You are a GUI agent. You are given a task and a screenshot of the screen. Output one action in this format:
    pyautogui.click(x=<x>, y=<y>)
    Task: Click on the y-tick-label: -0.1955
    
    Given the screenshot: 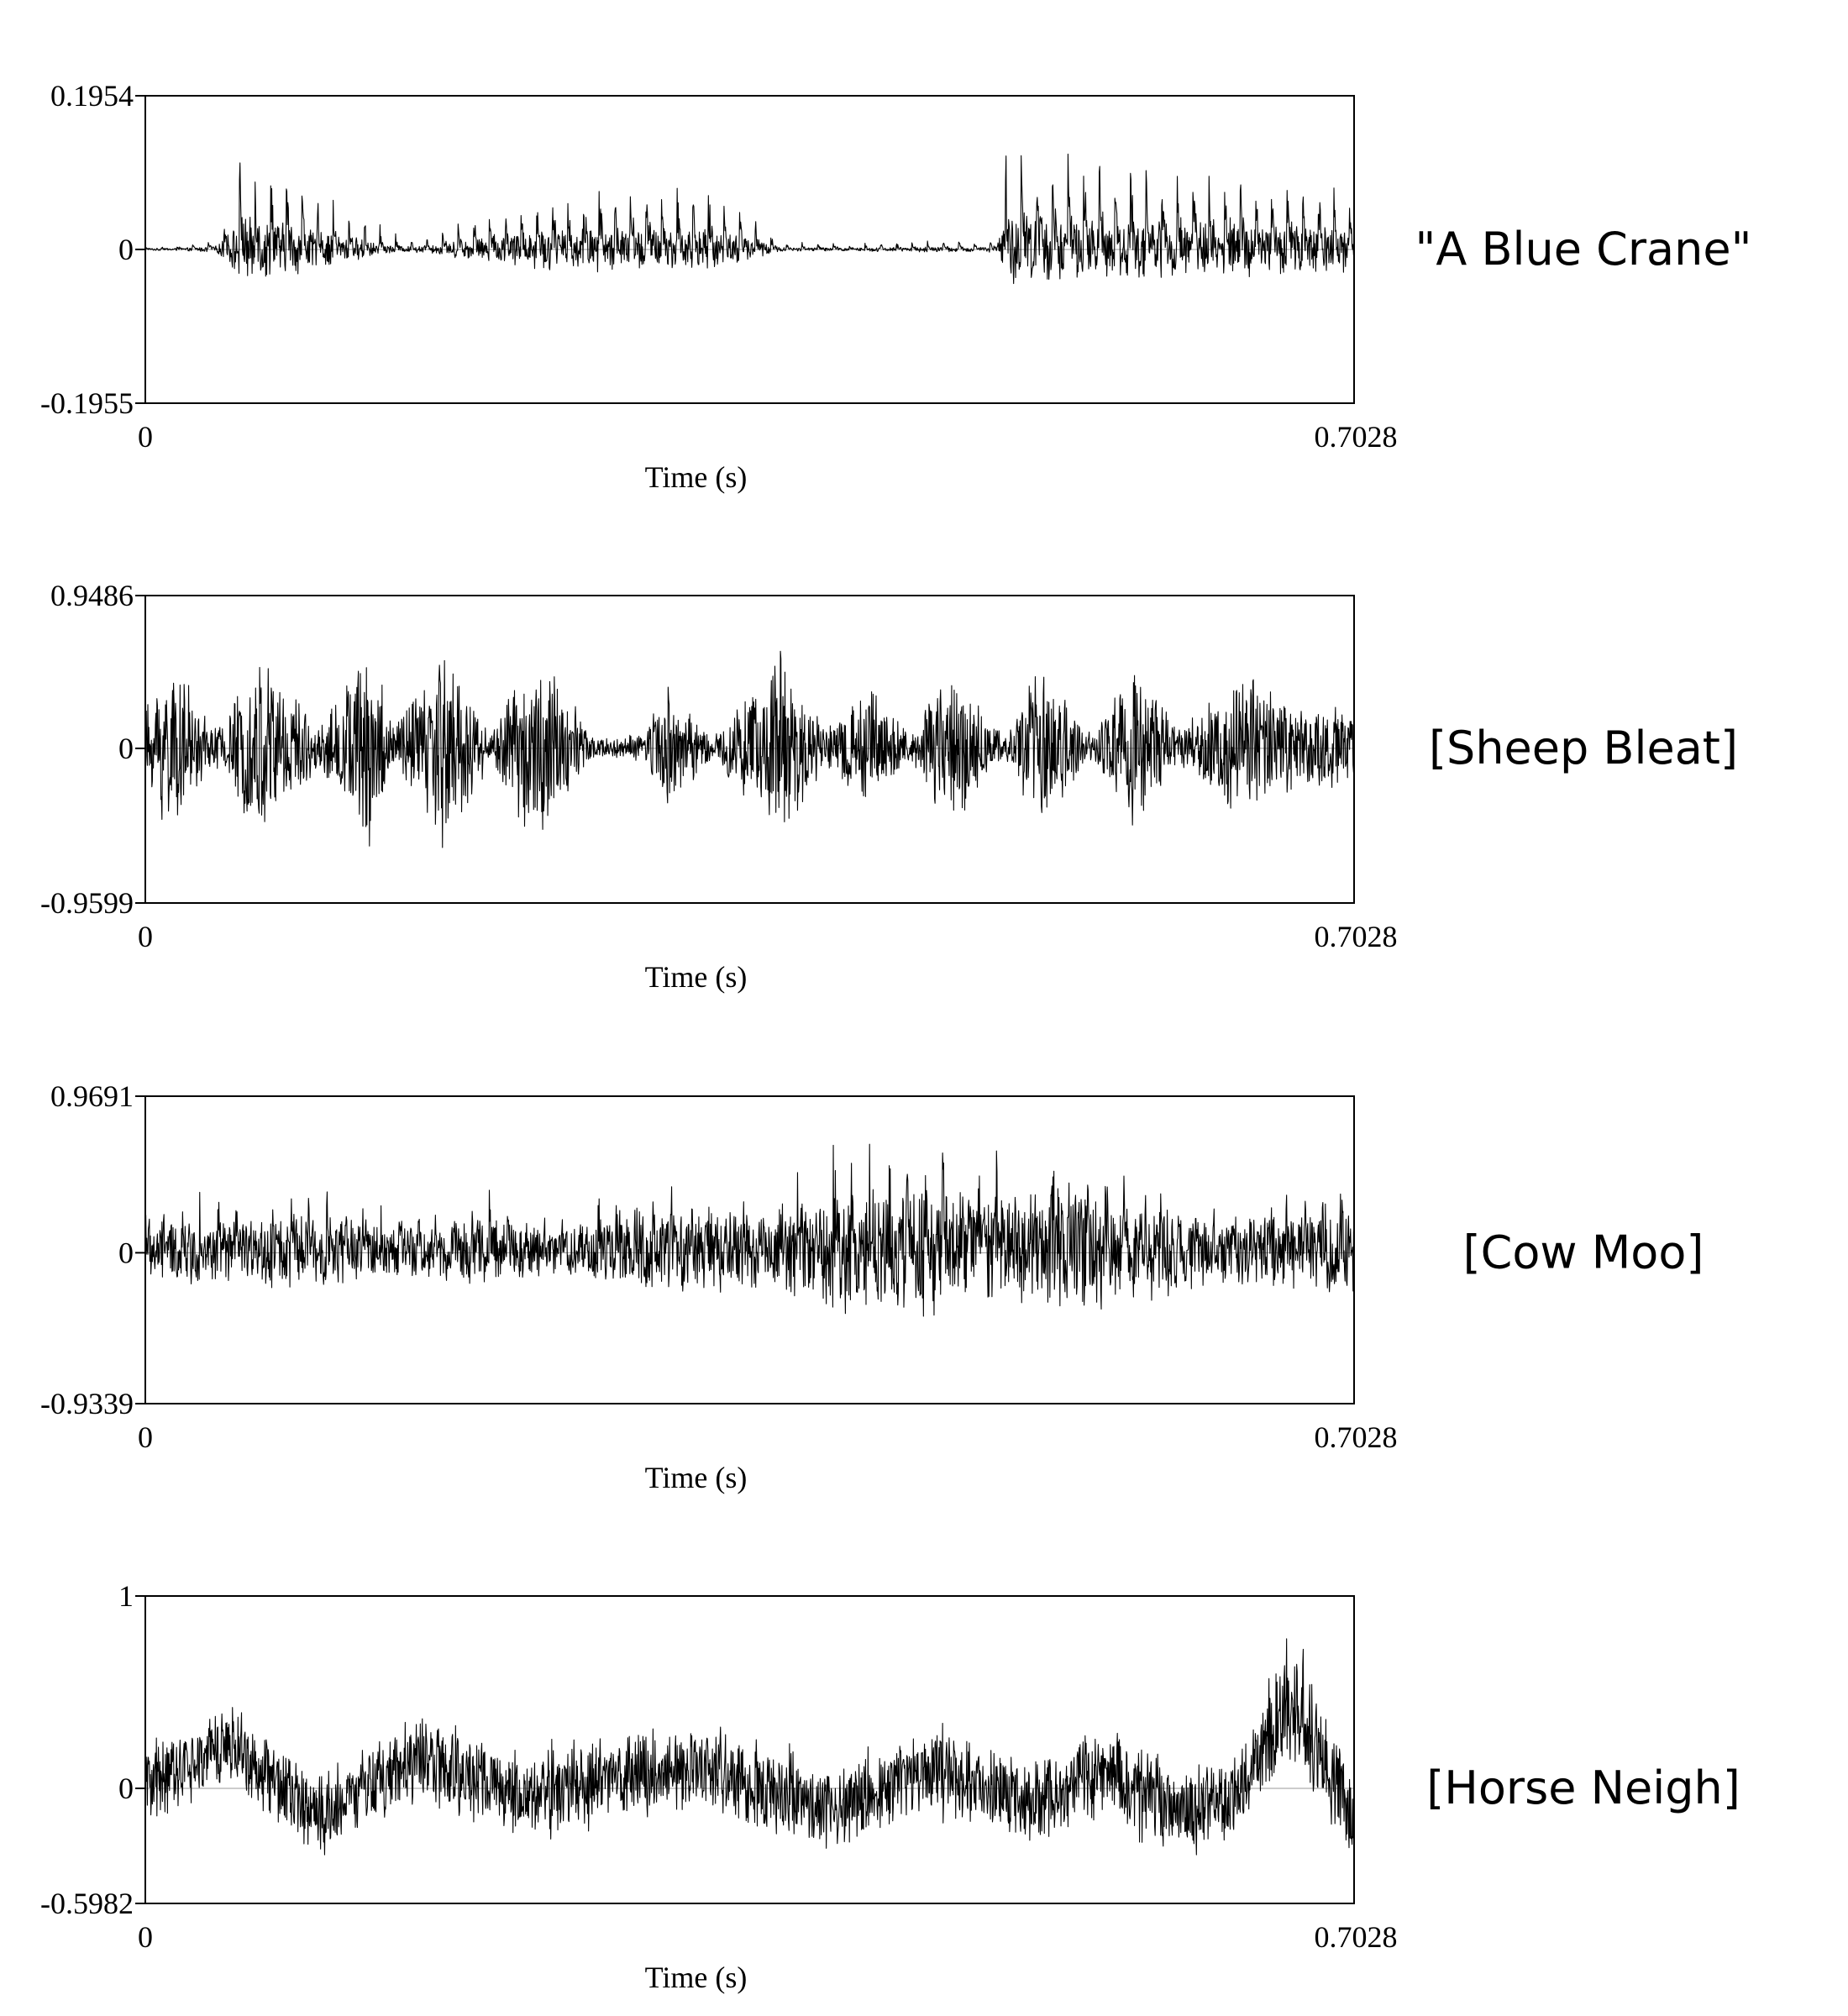 What is the action you would take?
    pyautogui.click(x=87, y=403)
    